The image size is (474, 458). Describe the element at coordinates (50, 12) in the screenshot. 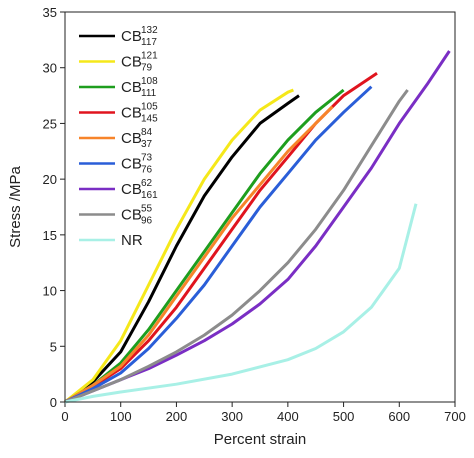

I see `y-tick-label: 35` at that location.